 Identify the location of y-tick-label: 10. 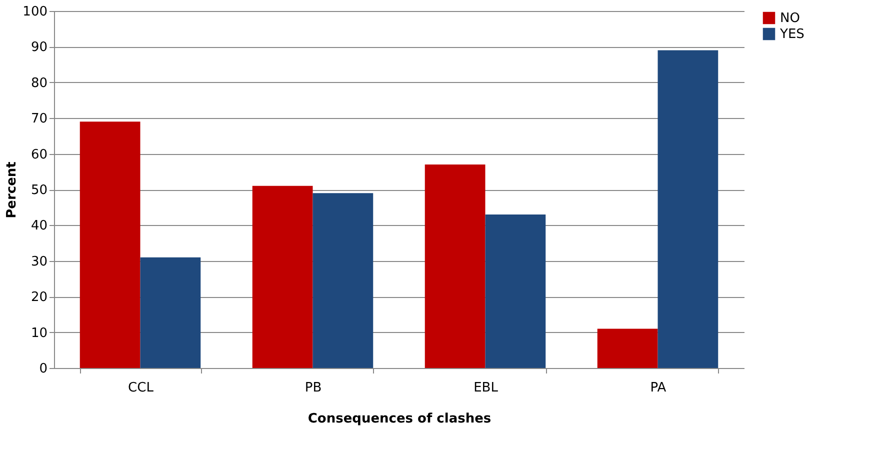
(39, 333).